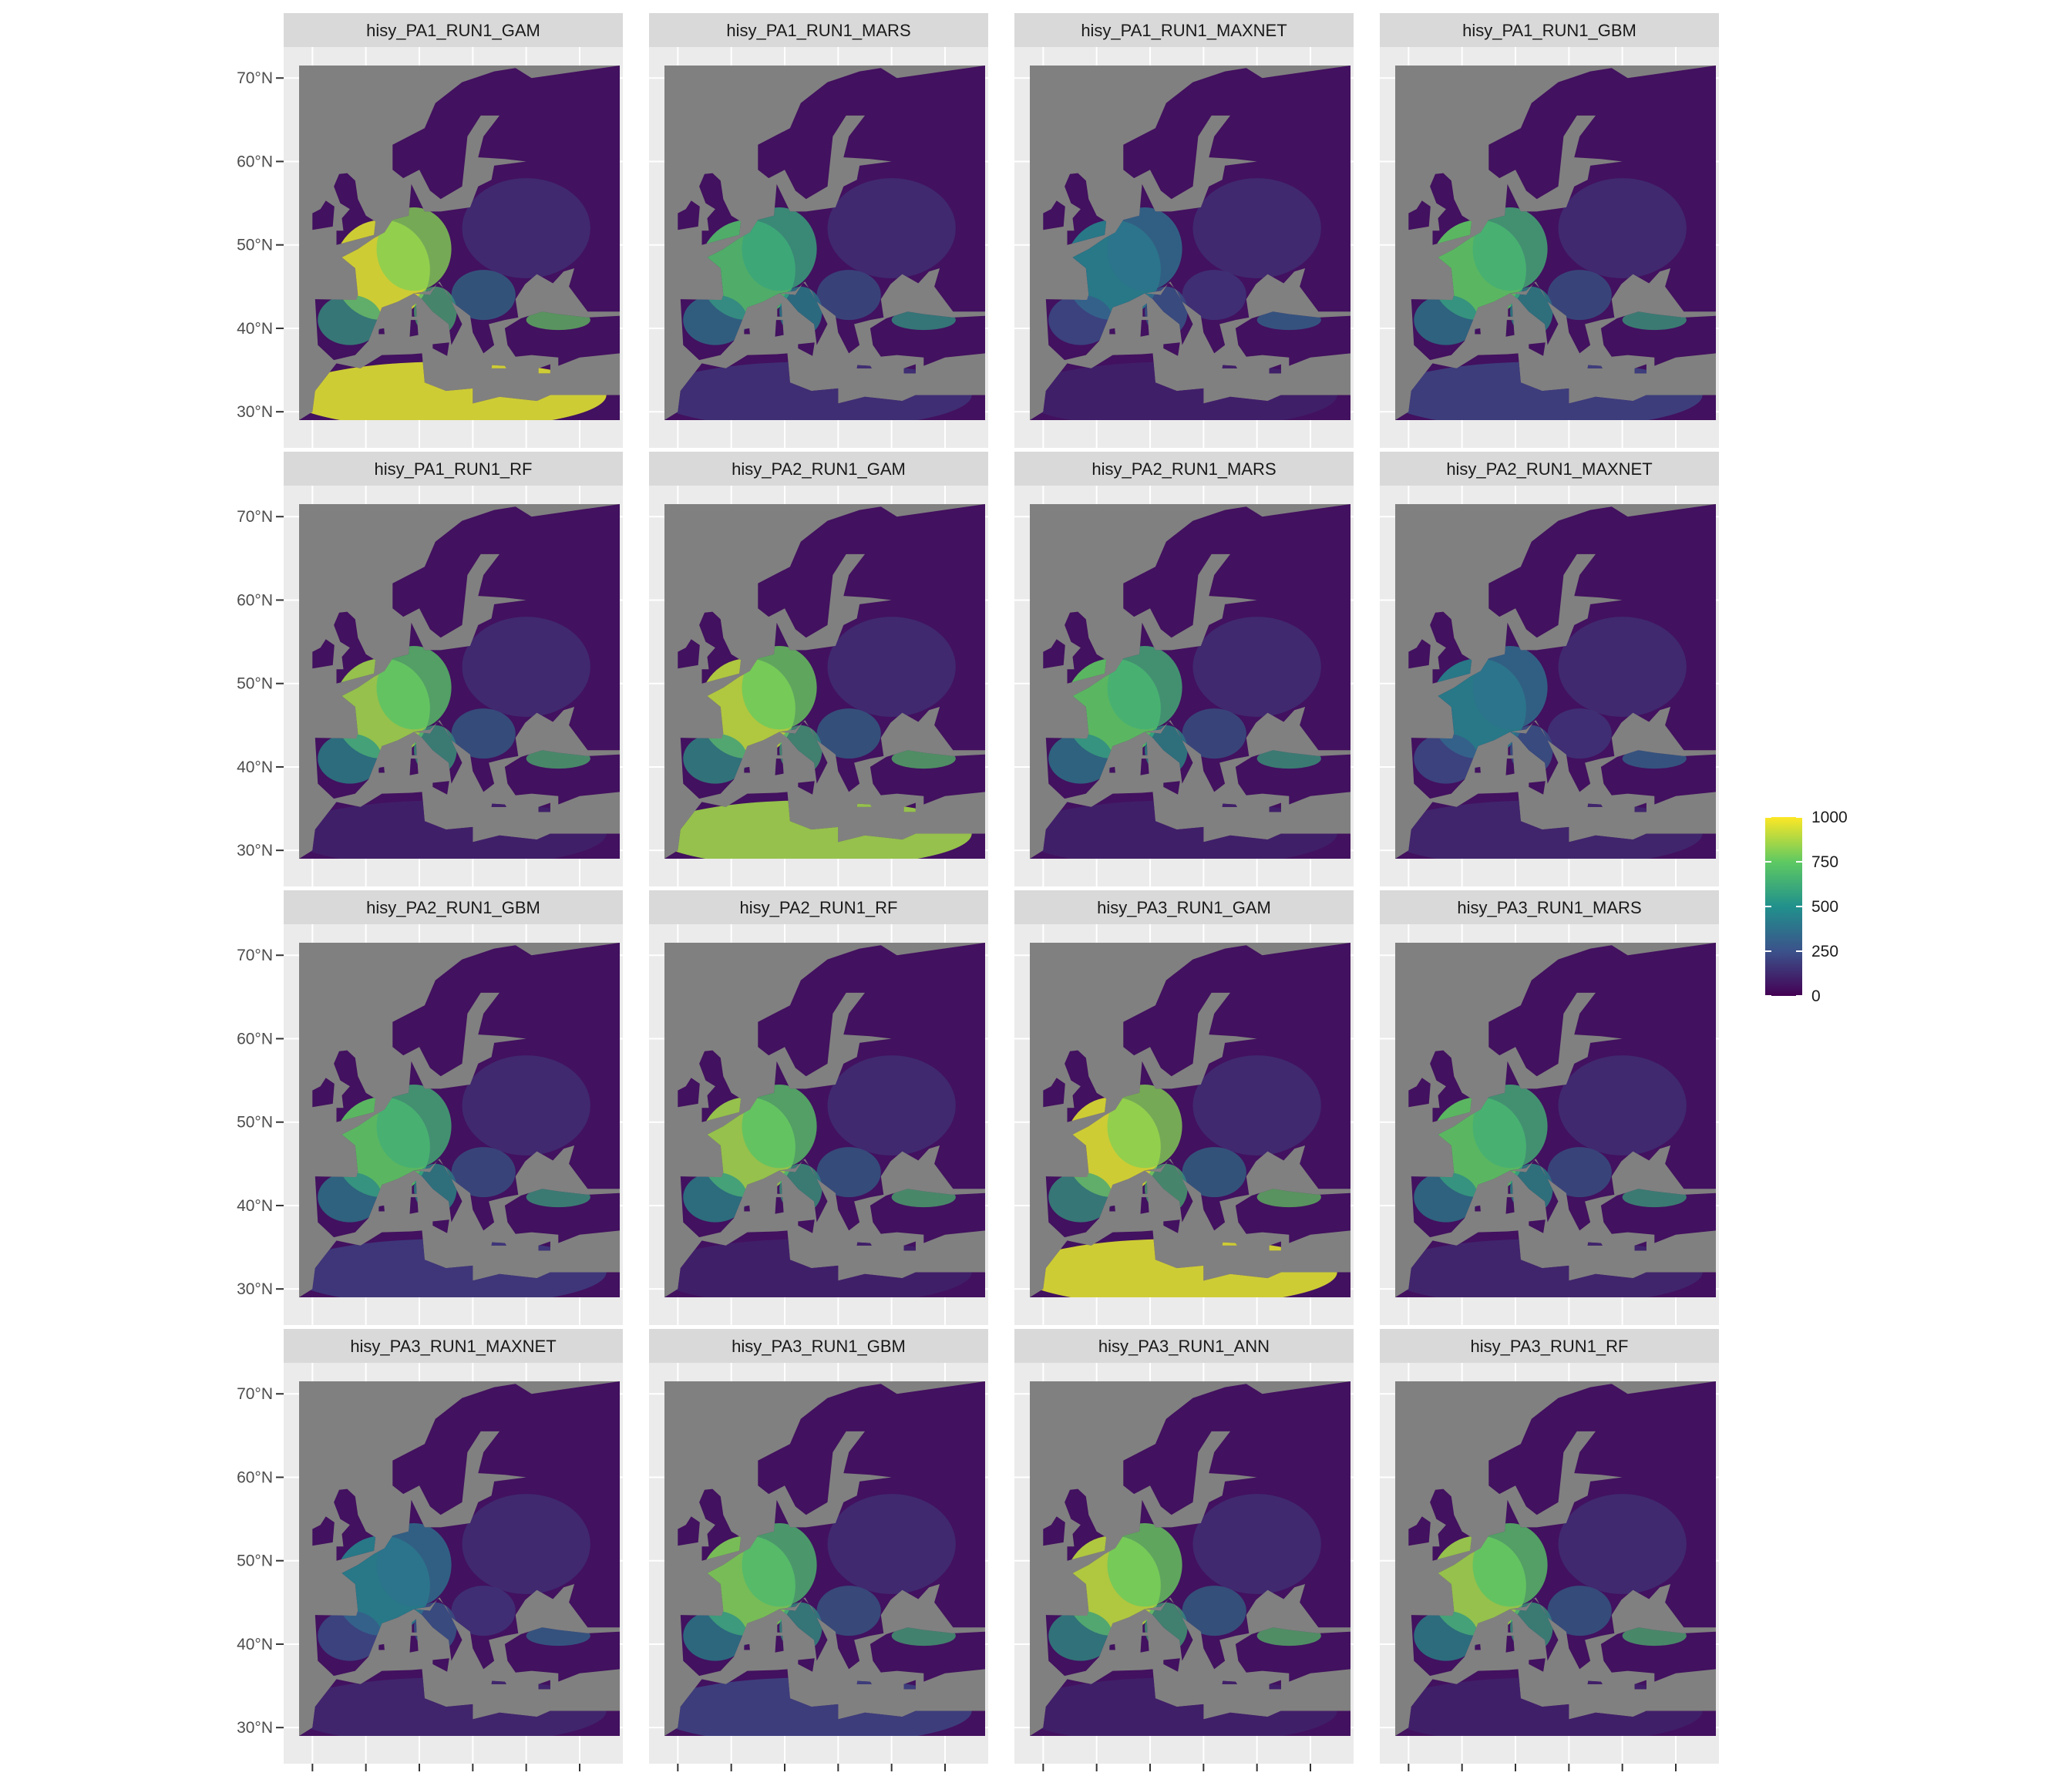 The image size is (2072, 1776). I want to click on facet-panel: hisy_PA3_RUN1_GBM, so click(819, 1547).